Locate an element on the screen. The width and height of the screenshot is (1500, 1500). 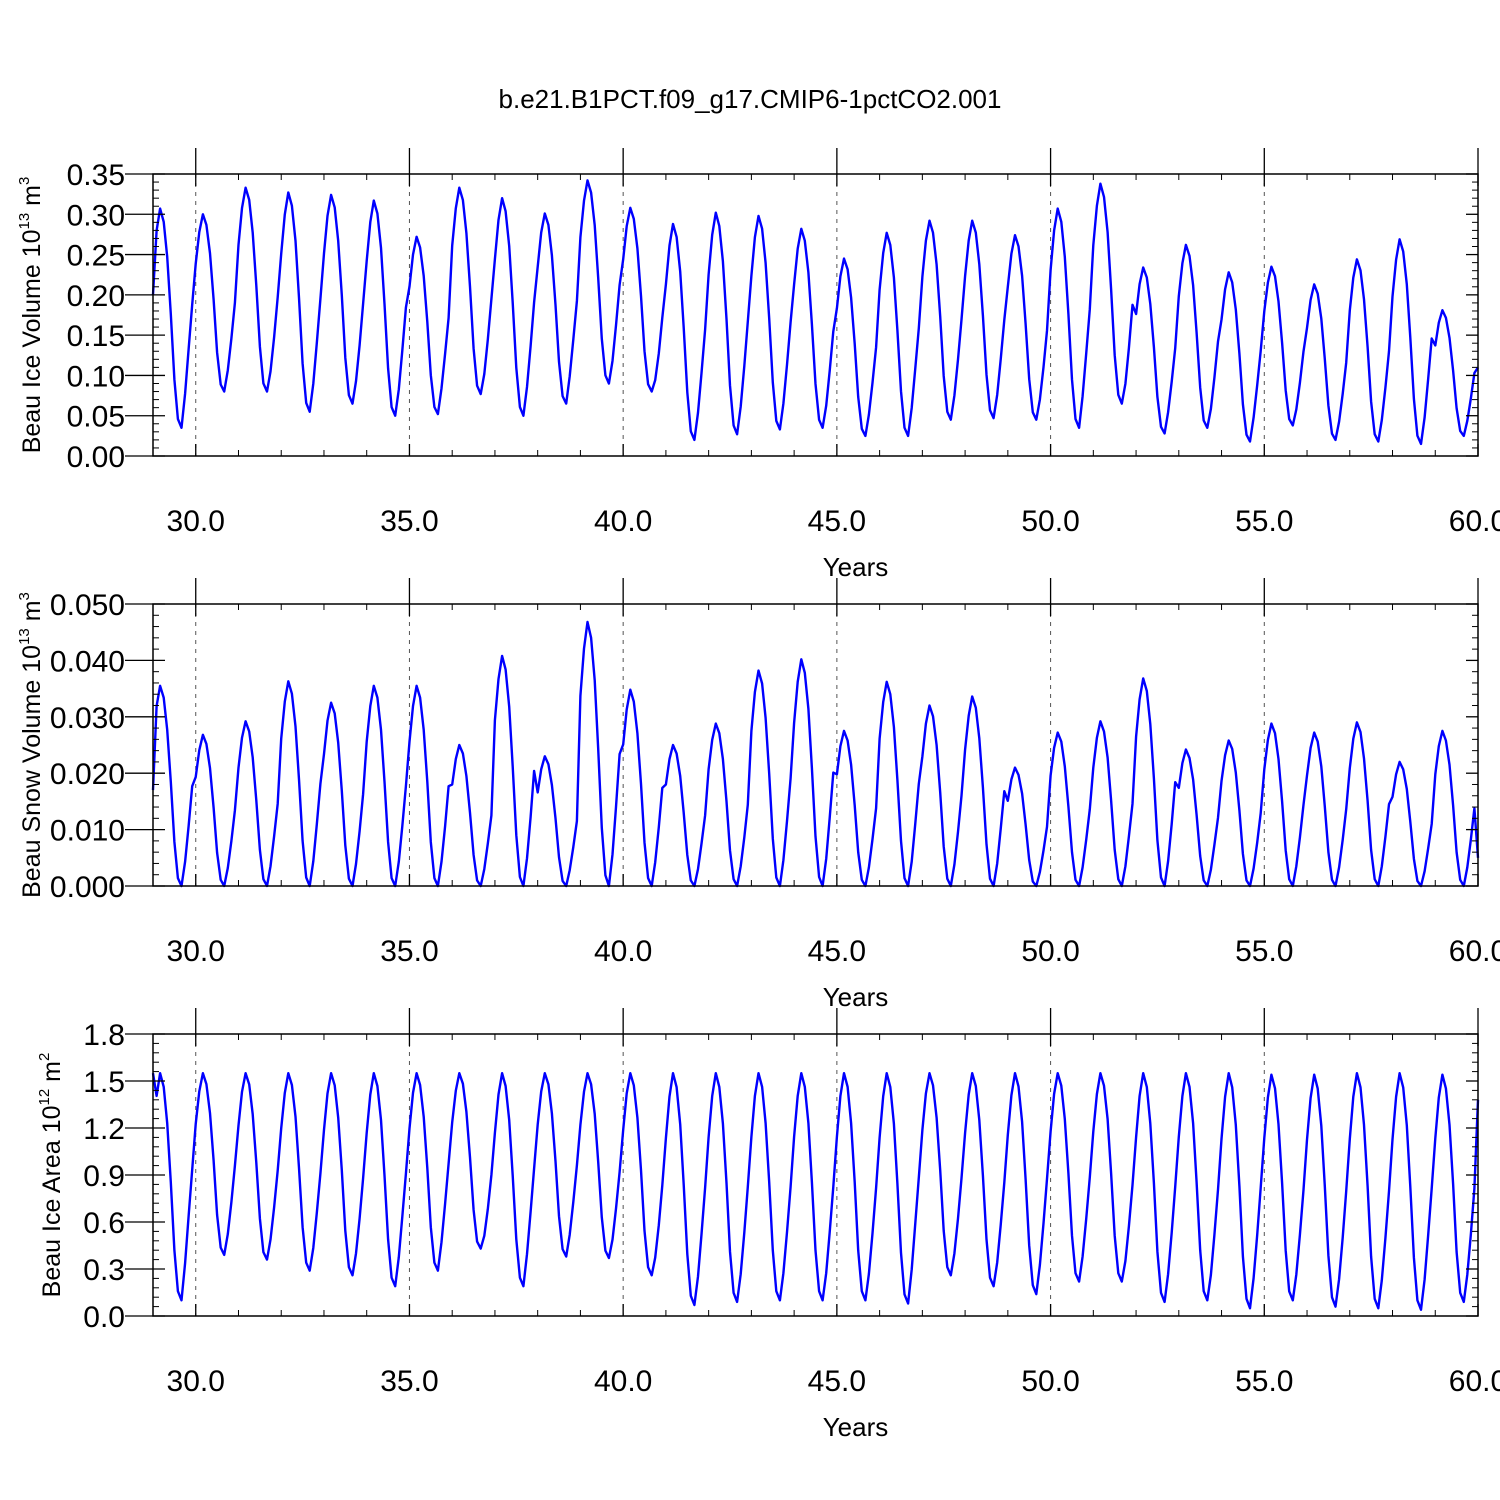
y-tick-label: 0.35 is located at coordinates (96, 175).